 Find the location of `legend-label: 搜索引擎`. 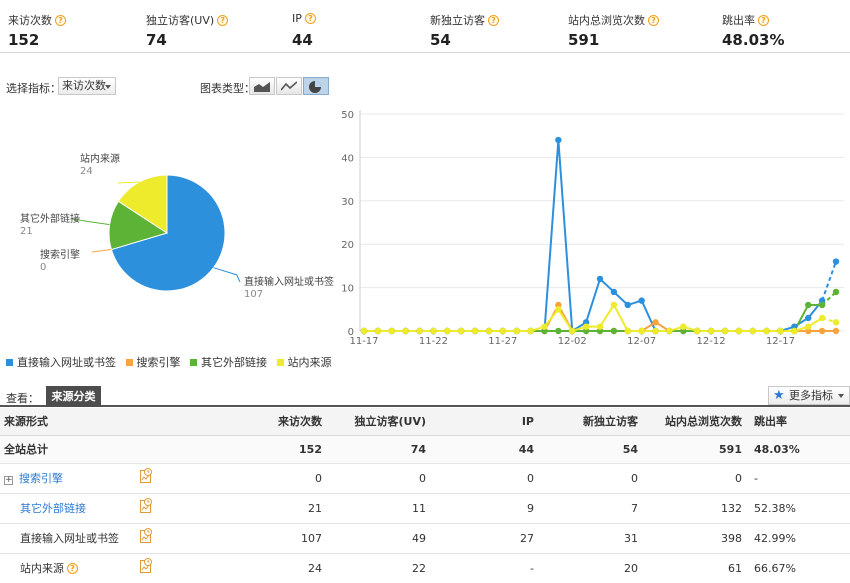

legend-label: 搜索引擎 is located at coordinates (158, 362).